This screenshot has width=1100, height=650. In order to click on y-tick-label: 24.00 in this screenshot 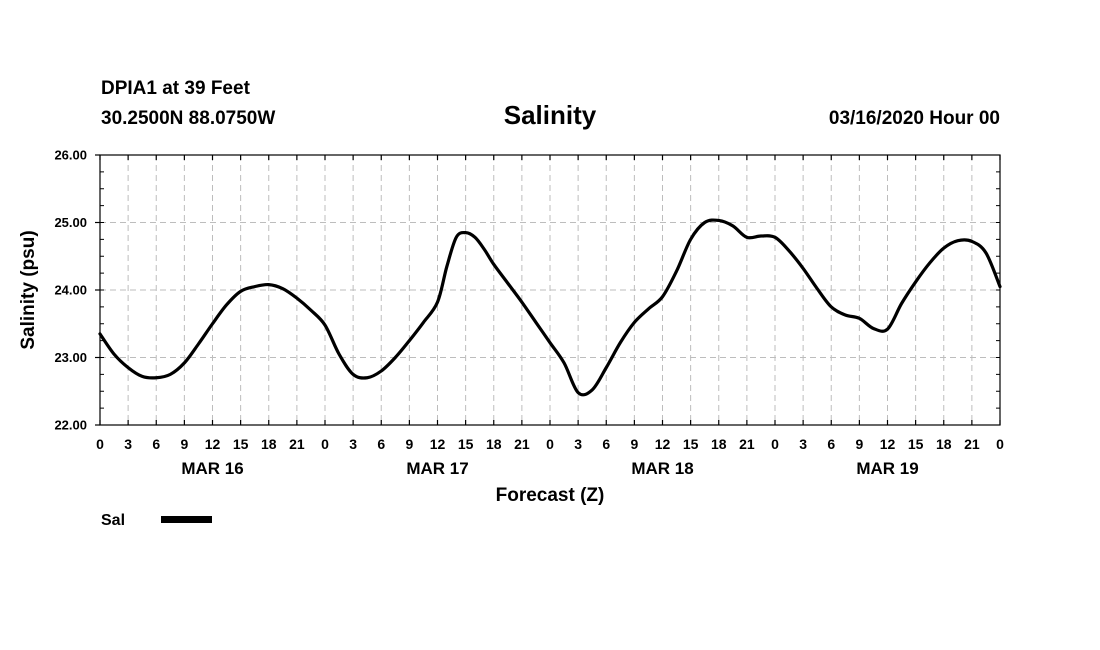, I will do `click(70, 290)`.